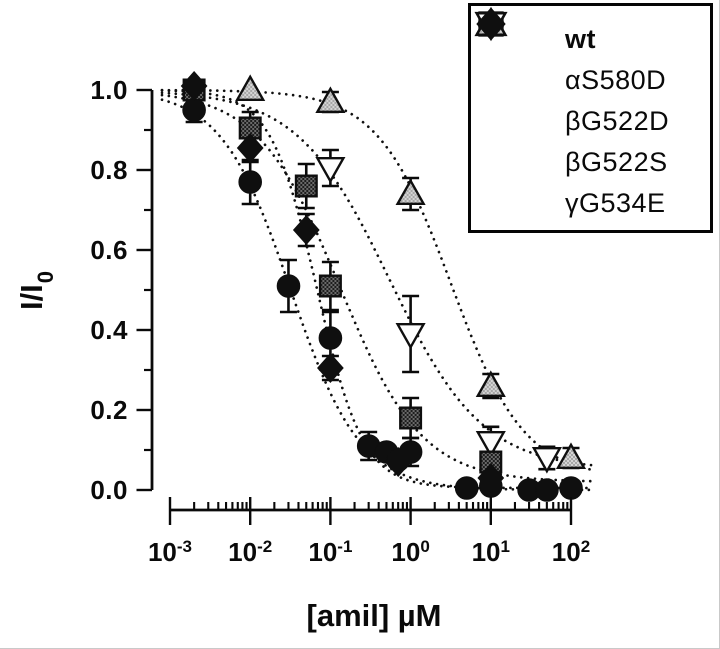  I want to click on x-tick-label: 10⁻³, so click(170, 552).